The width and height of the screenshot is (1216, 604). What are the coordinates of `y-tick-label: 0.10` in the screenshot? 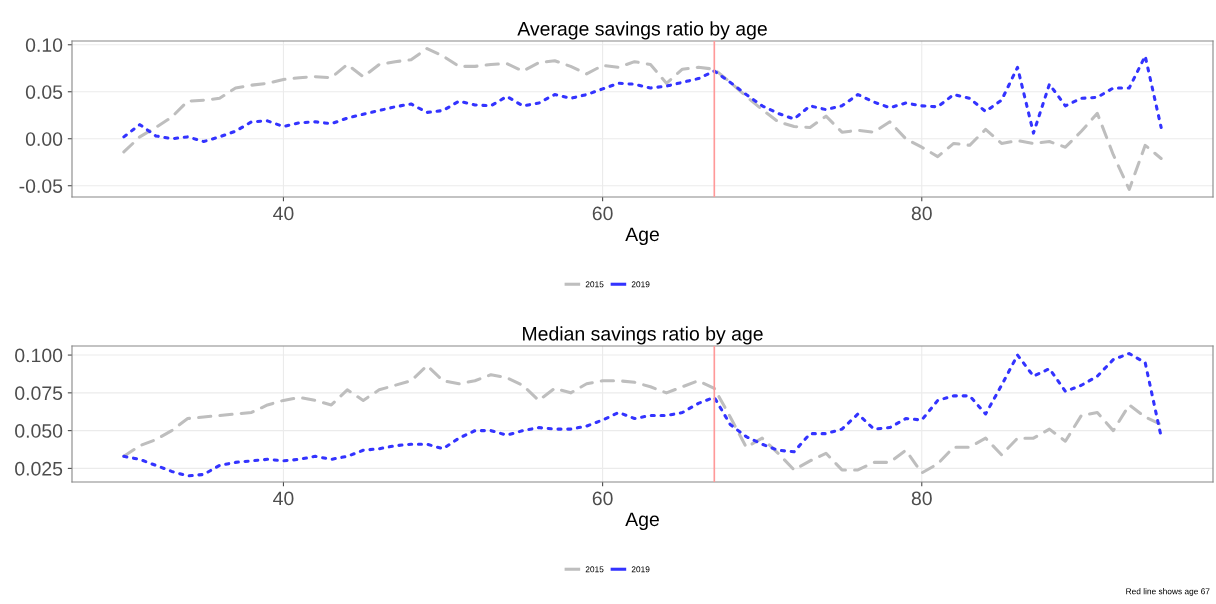 It's located at (44, 45).